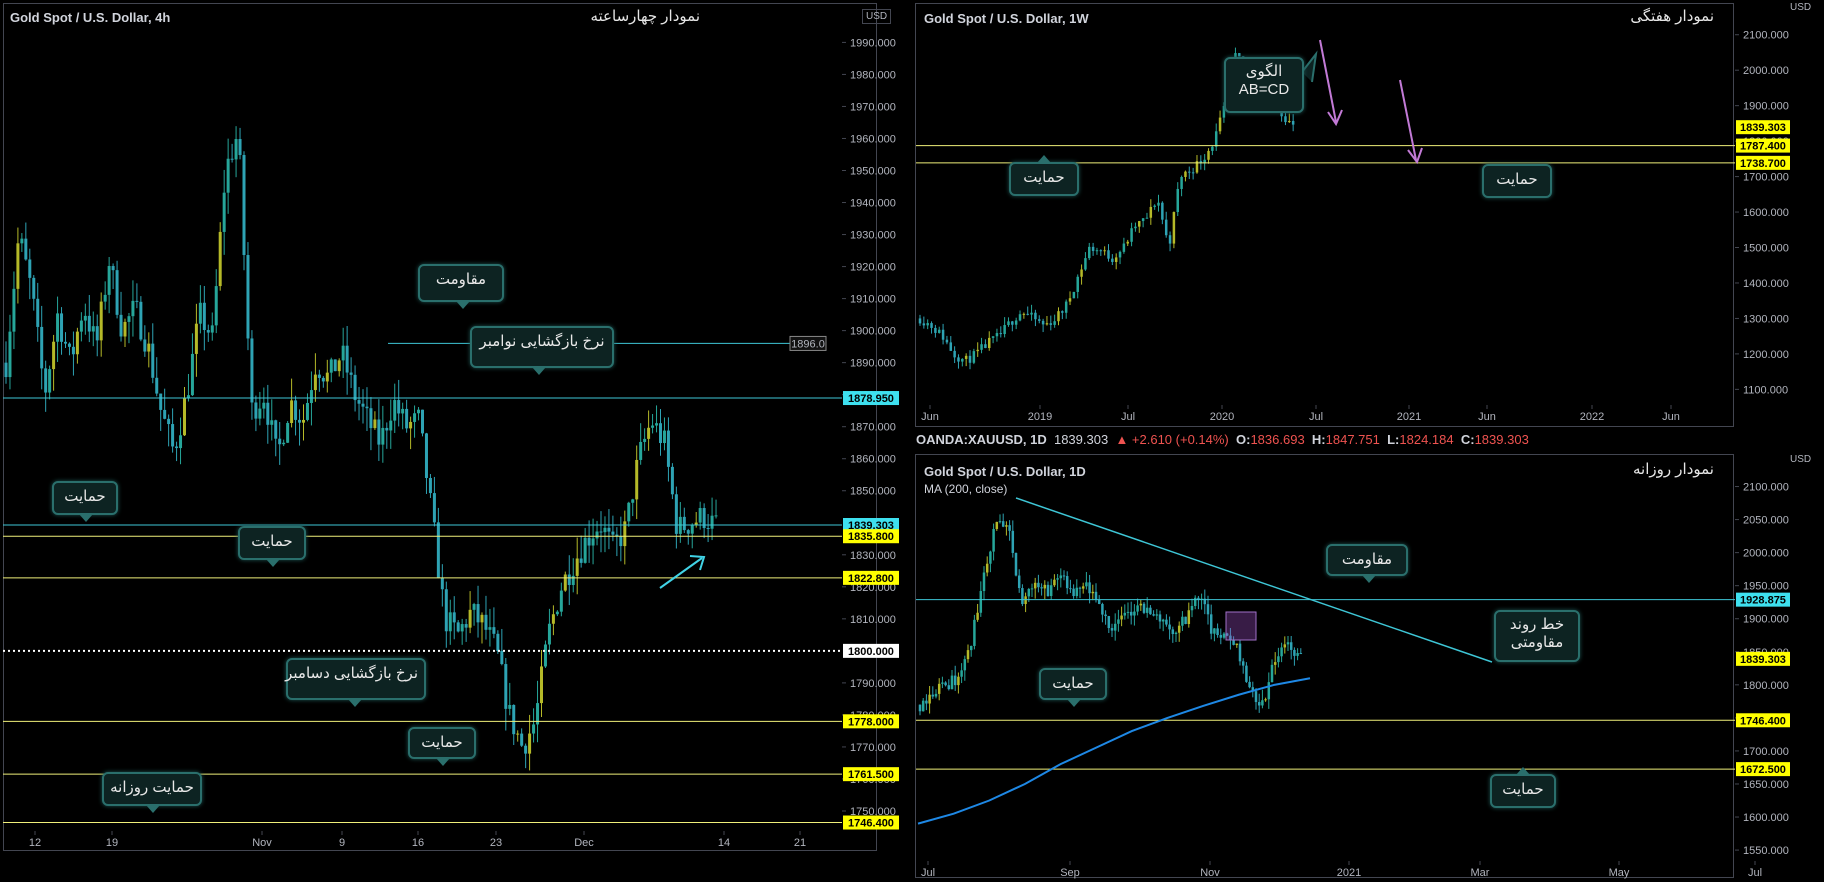  Describe the element at coordinates (1766, 587) in the screenshot. I see `y-tick-label: 1950.000` at that location.